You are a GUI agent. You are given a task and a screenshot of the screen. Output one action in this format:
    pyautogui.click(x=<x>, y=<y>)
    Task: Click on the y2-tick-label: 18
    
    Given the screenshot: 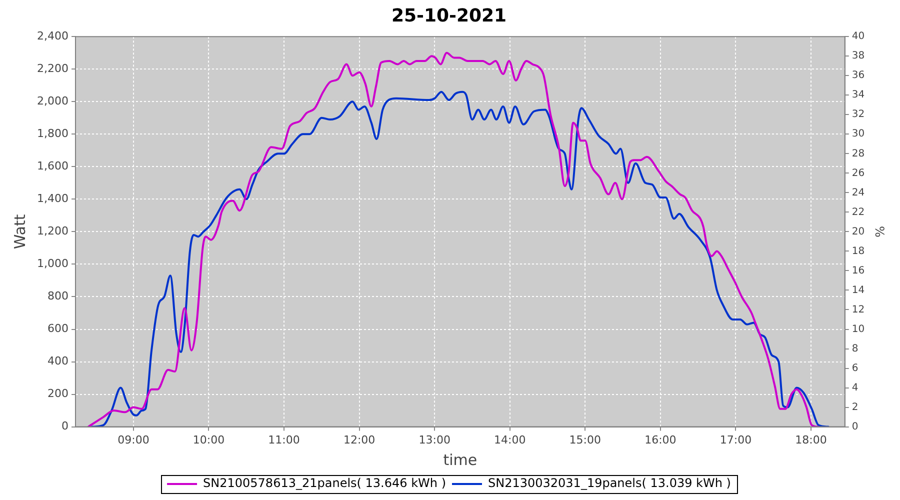 What is the action you would take?
    pyautogui.click(x=858, y=251)
    